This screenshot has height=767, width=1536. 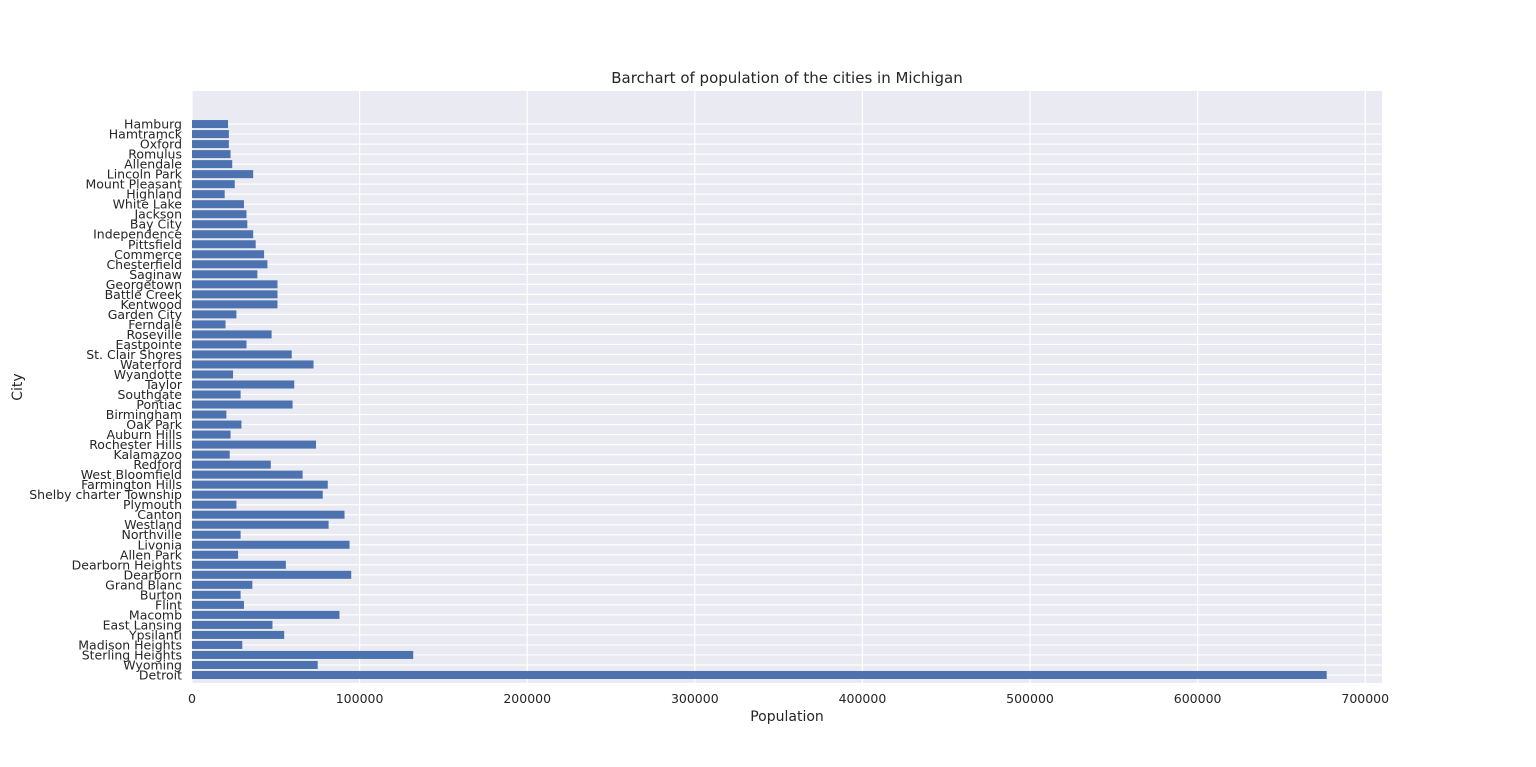 What do you see at coordinates (130, 644) in the screenshot?
I see `y-tick-label: Madison Heights` at bounding box center [130, 644].